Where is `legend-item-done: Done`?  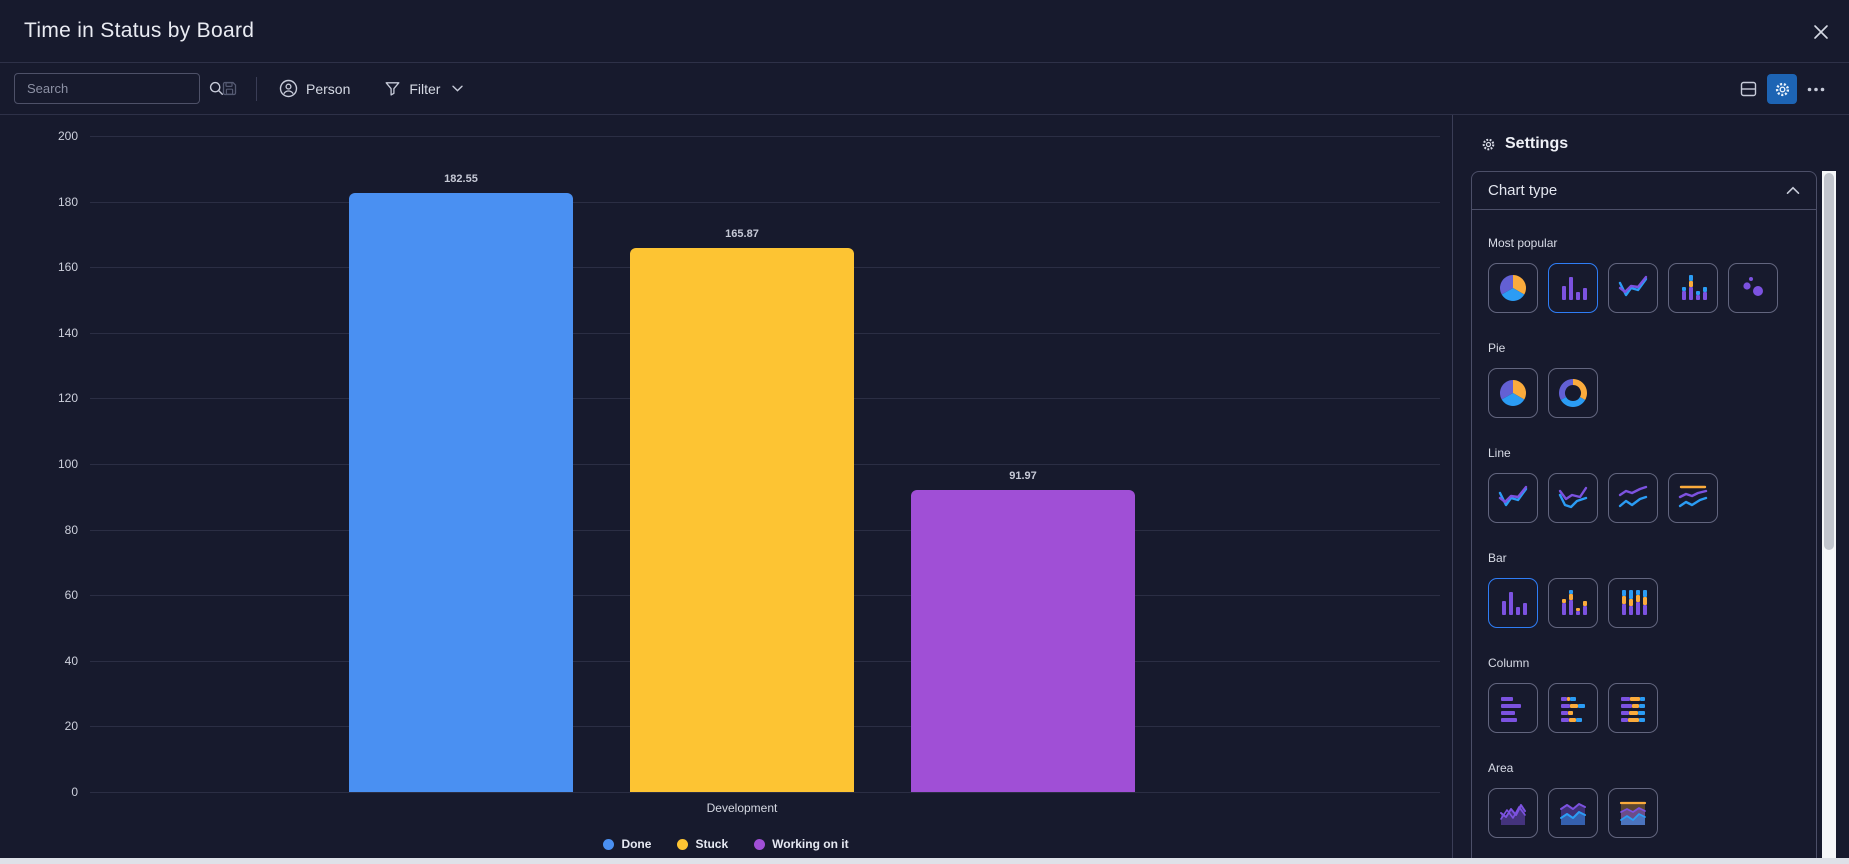 legend-item-done: Done is located at coordinates (627, 844).